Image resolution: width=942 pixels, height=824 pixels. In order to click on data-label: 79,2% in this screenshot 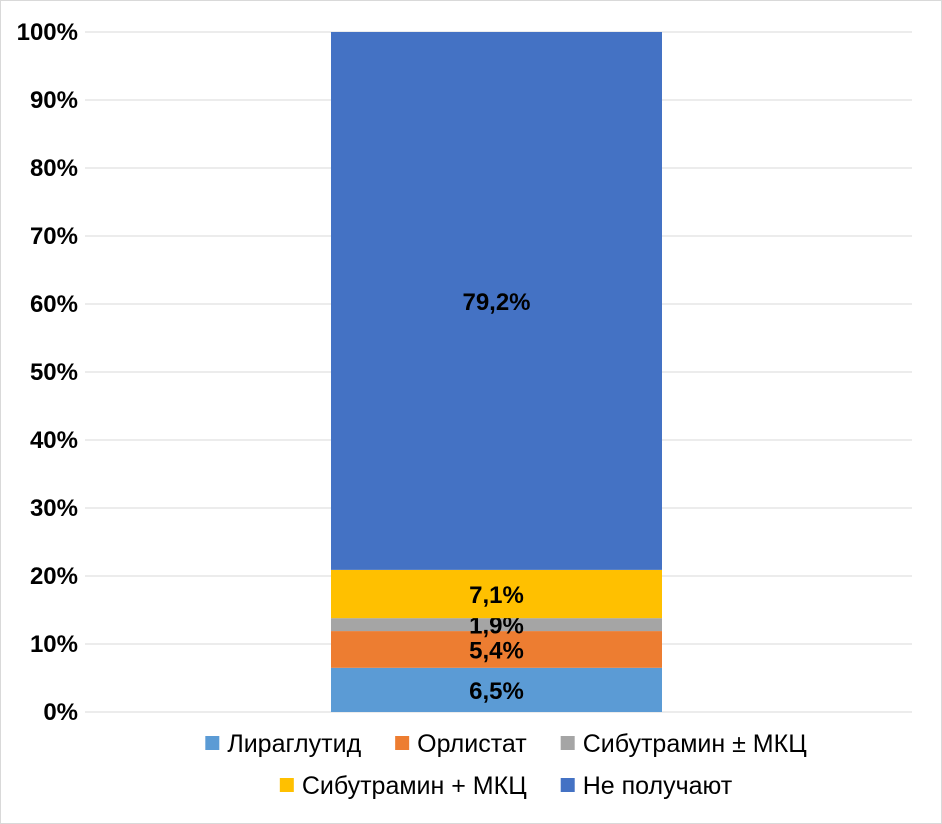, I will do `click(496, 302)`.